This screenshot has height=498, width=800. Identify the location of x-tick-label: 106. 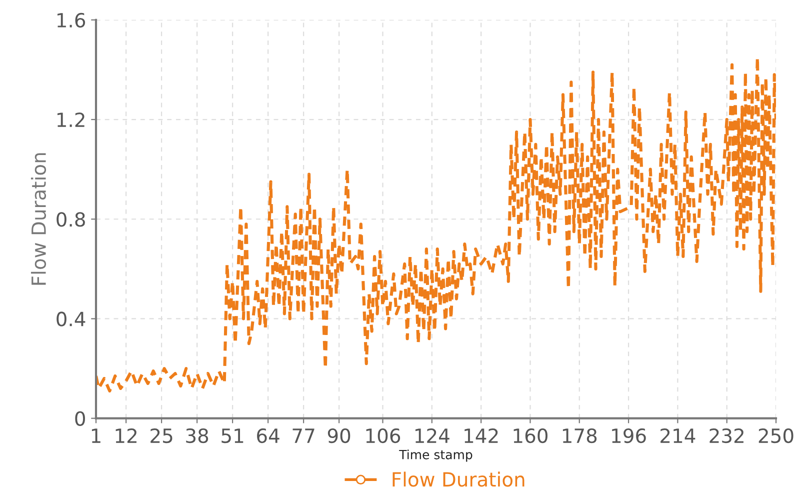
(383, 436).